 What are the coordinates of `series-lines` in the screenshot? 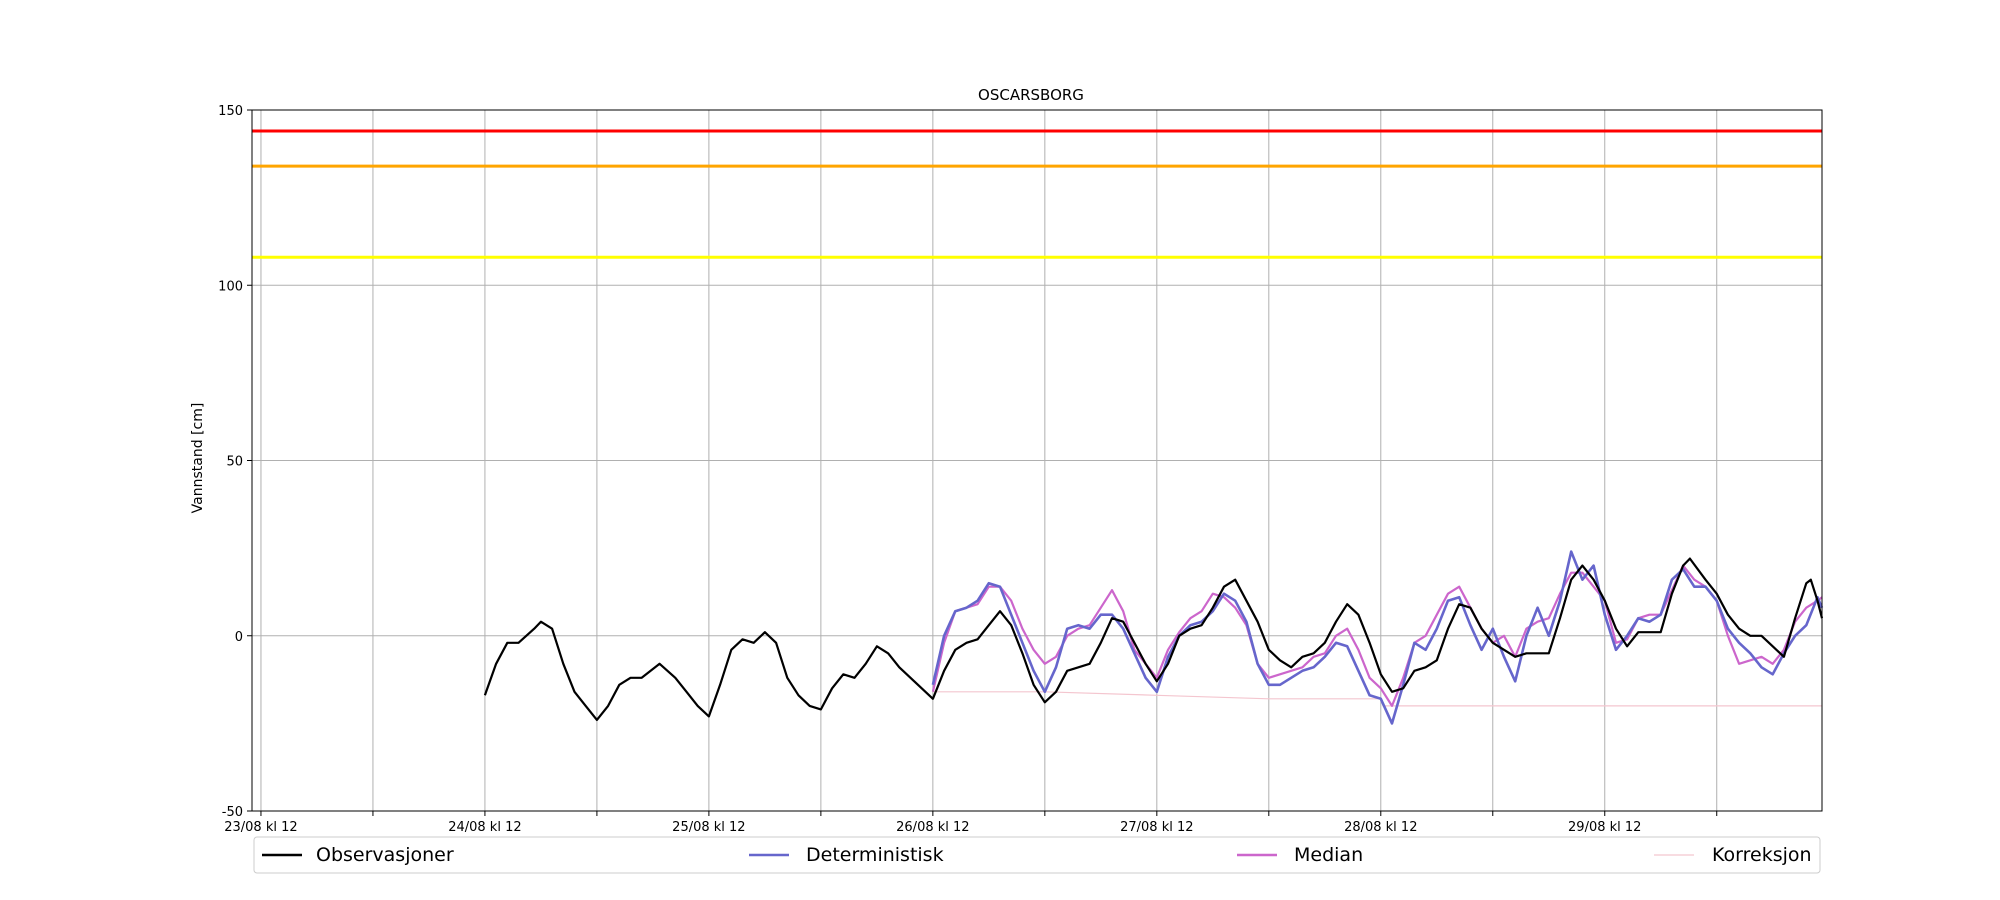 It's located at (1153, 637).